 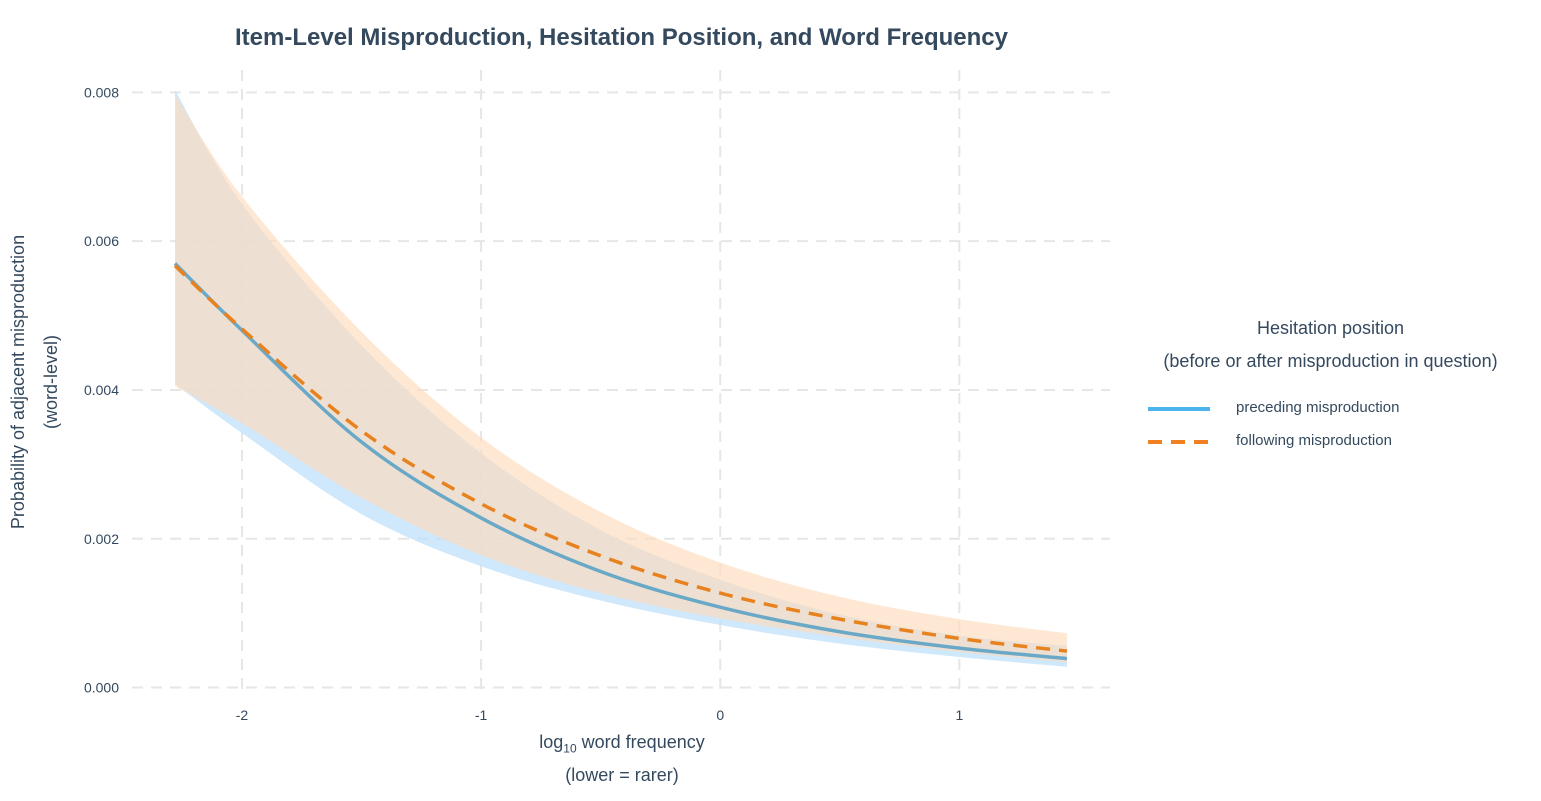 I want to click on legend-label-preceding: preceding misproduction, so click(x=1318, y=407).